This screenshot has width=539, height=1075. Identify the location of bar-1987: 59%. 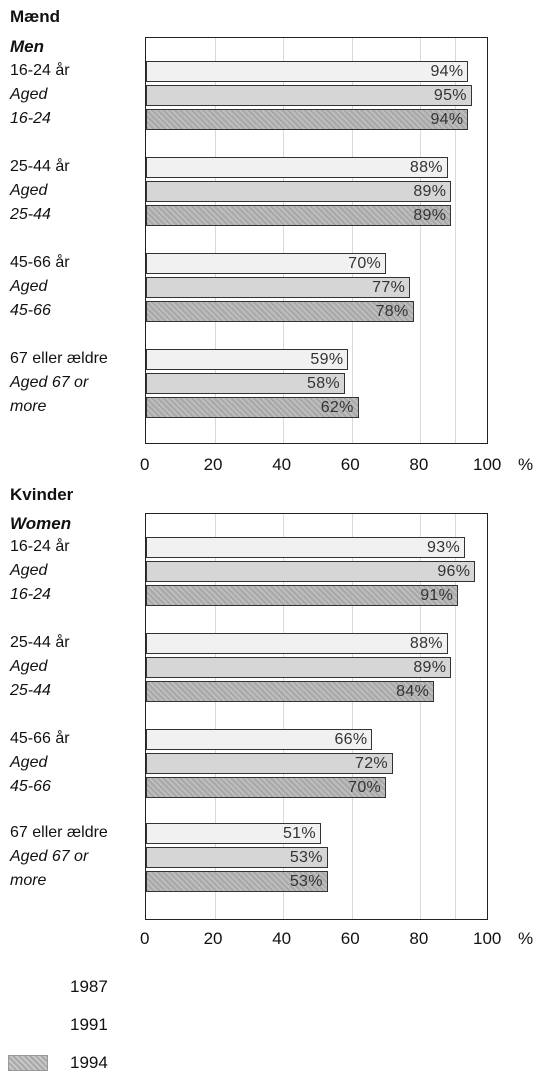
(247, 359).